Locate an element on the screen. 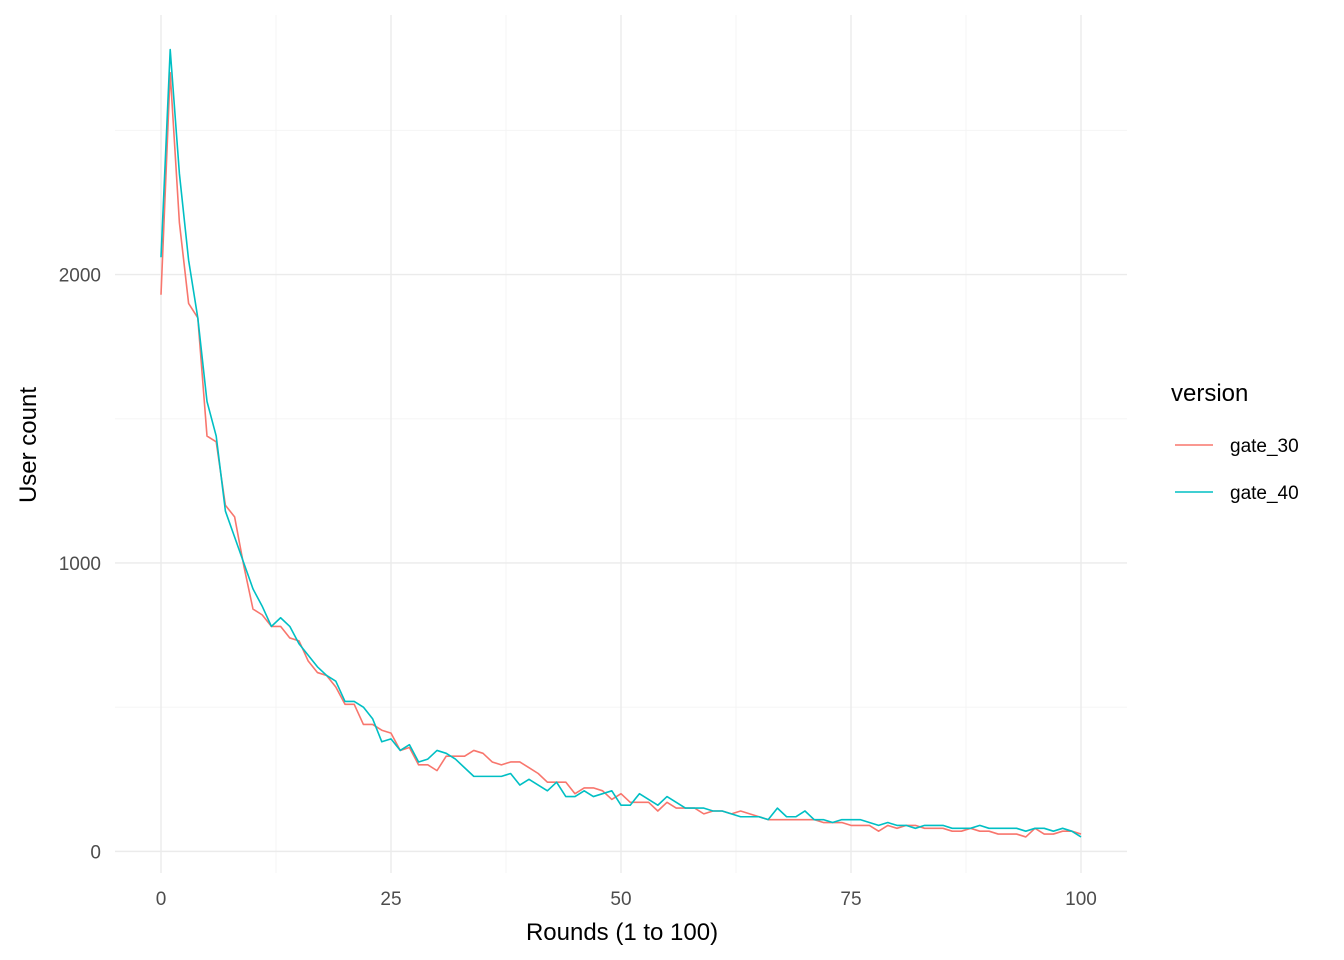 This screenshot has height=960, width=1344. y-tick-label: 1000 is located at coordinates (80, 564).